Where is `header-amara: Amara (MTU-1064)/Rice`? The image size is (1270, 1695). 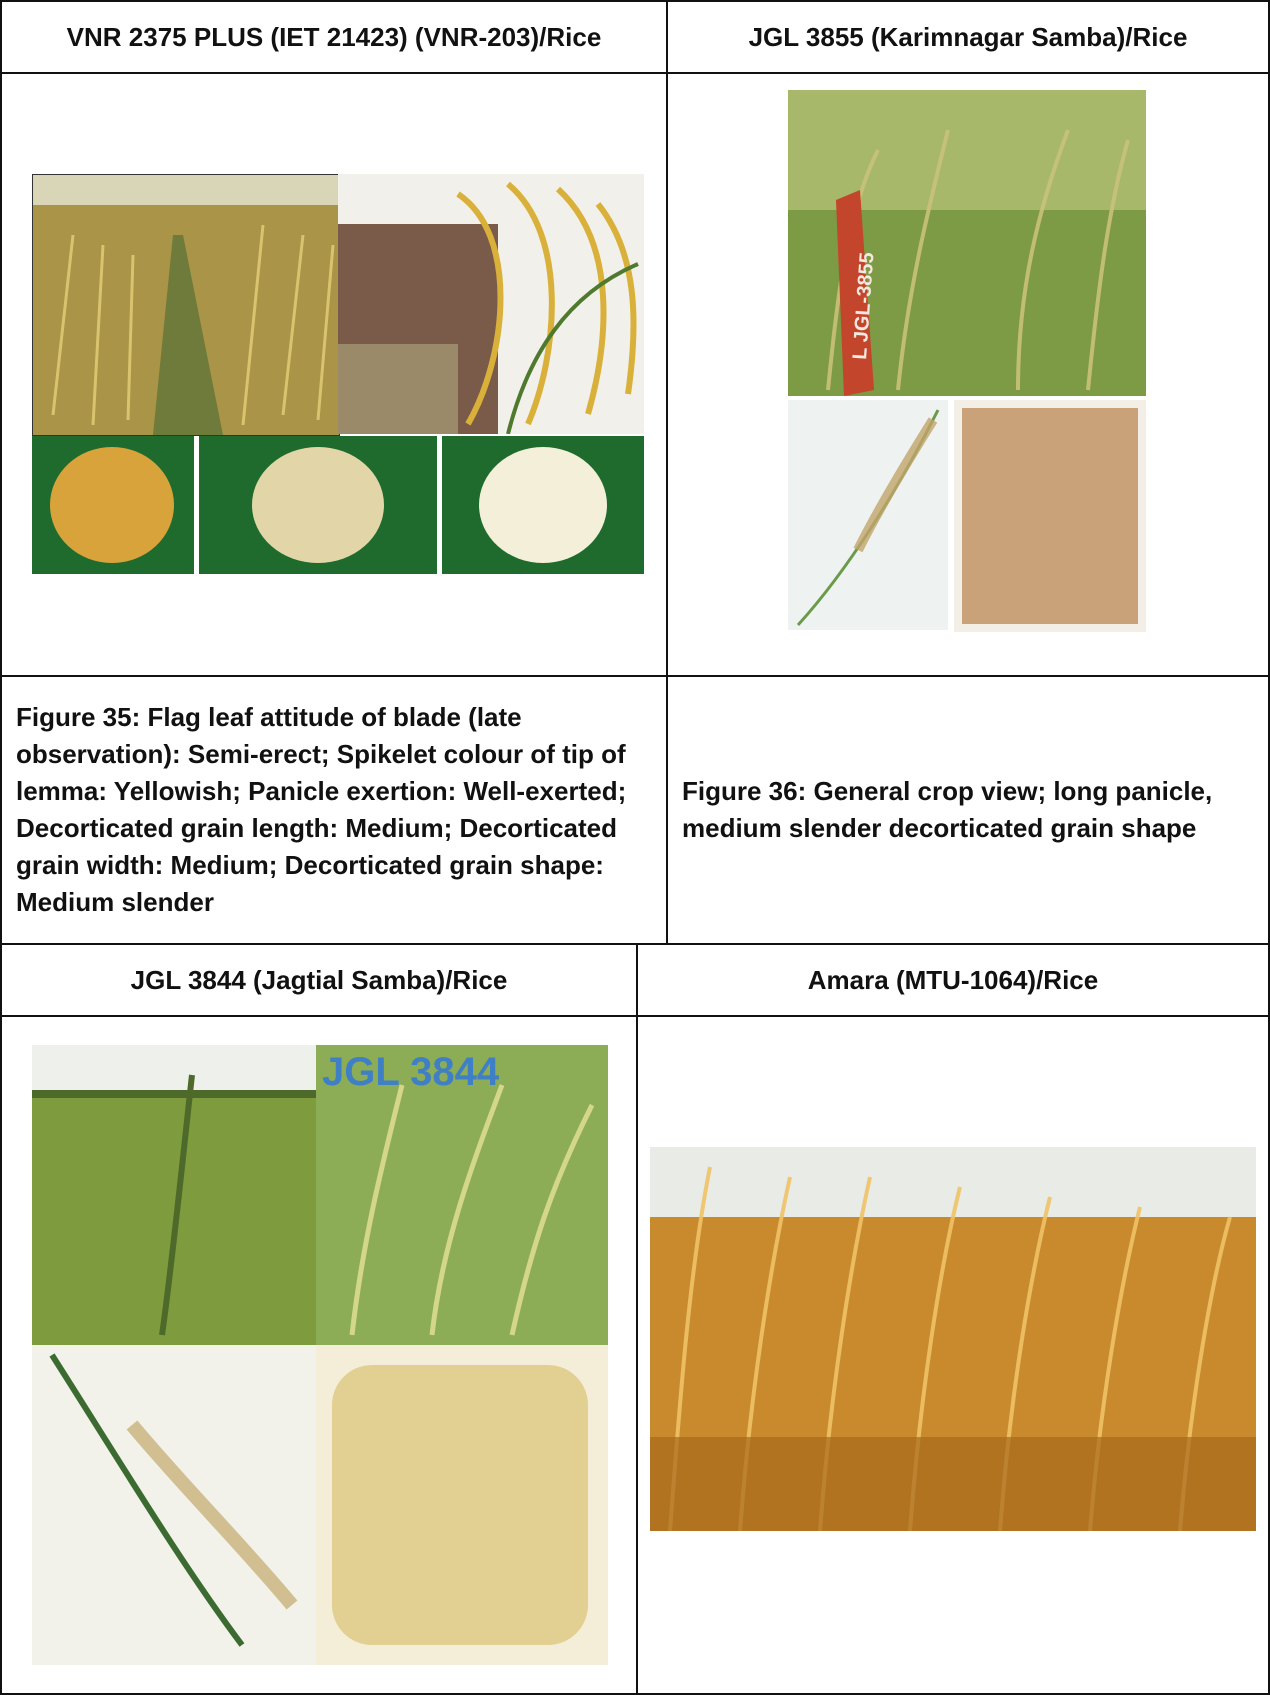
header-amara: Amara (MTU-1064)/Rice is located at coordinates (953, 980).